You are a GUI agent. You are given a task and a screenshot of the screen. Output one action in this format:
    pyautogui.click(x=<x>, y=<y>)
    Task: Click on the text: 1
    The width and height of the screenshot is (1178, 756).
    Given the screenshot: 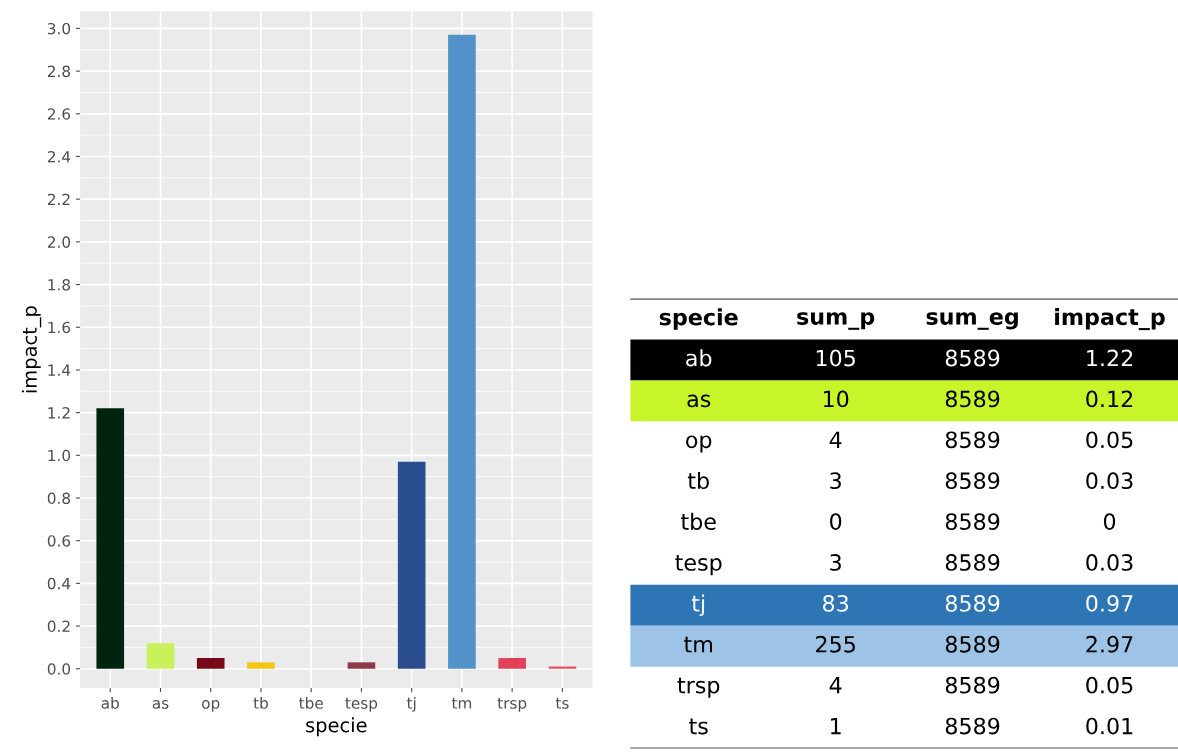 What is the action you would take?
    pyautogui.click(x=836, y=726)
    